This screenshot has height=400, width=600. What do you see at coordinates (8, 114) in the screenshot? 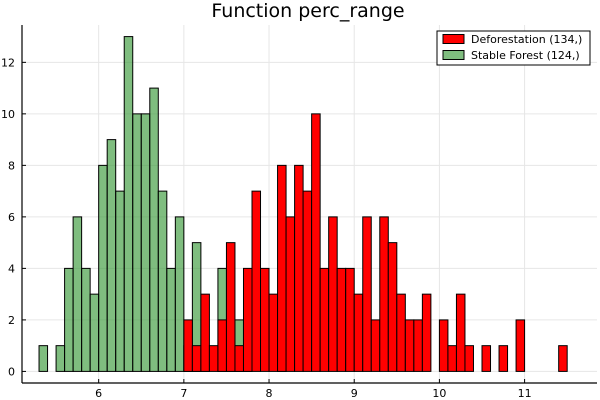
I see `y-tick-label: 10` at bounding box center [8, 114].